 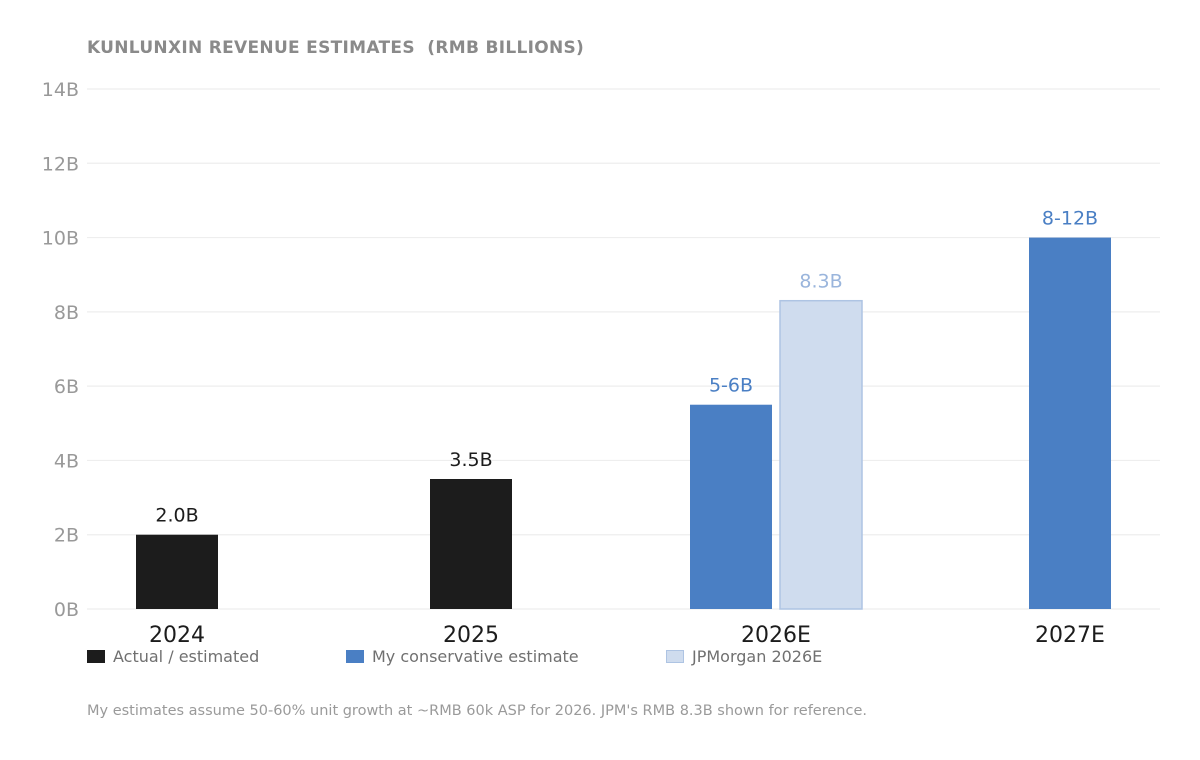 I want to click on x-tick-label: 2027E, so click(x=1070, y=635).